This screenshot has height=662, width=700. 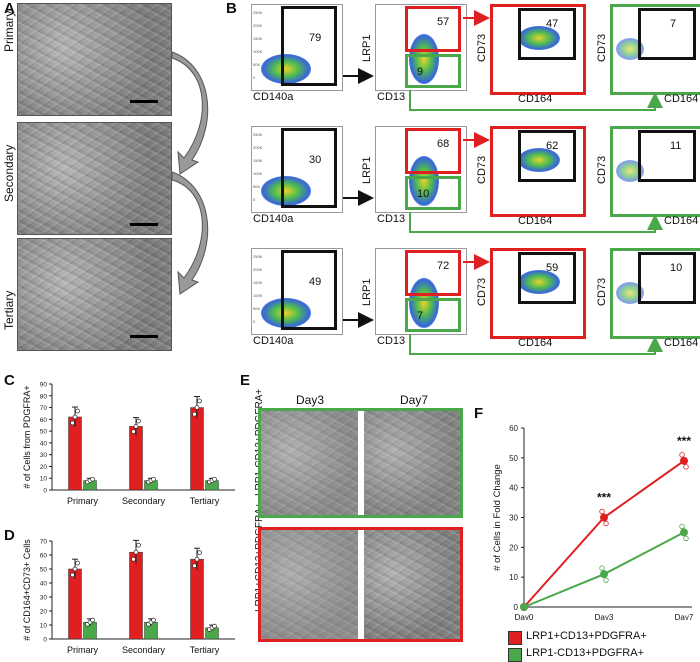 I want to click on panel-label-f: F, so click(x=479, y=413).